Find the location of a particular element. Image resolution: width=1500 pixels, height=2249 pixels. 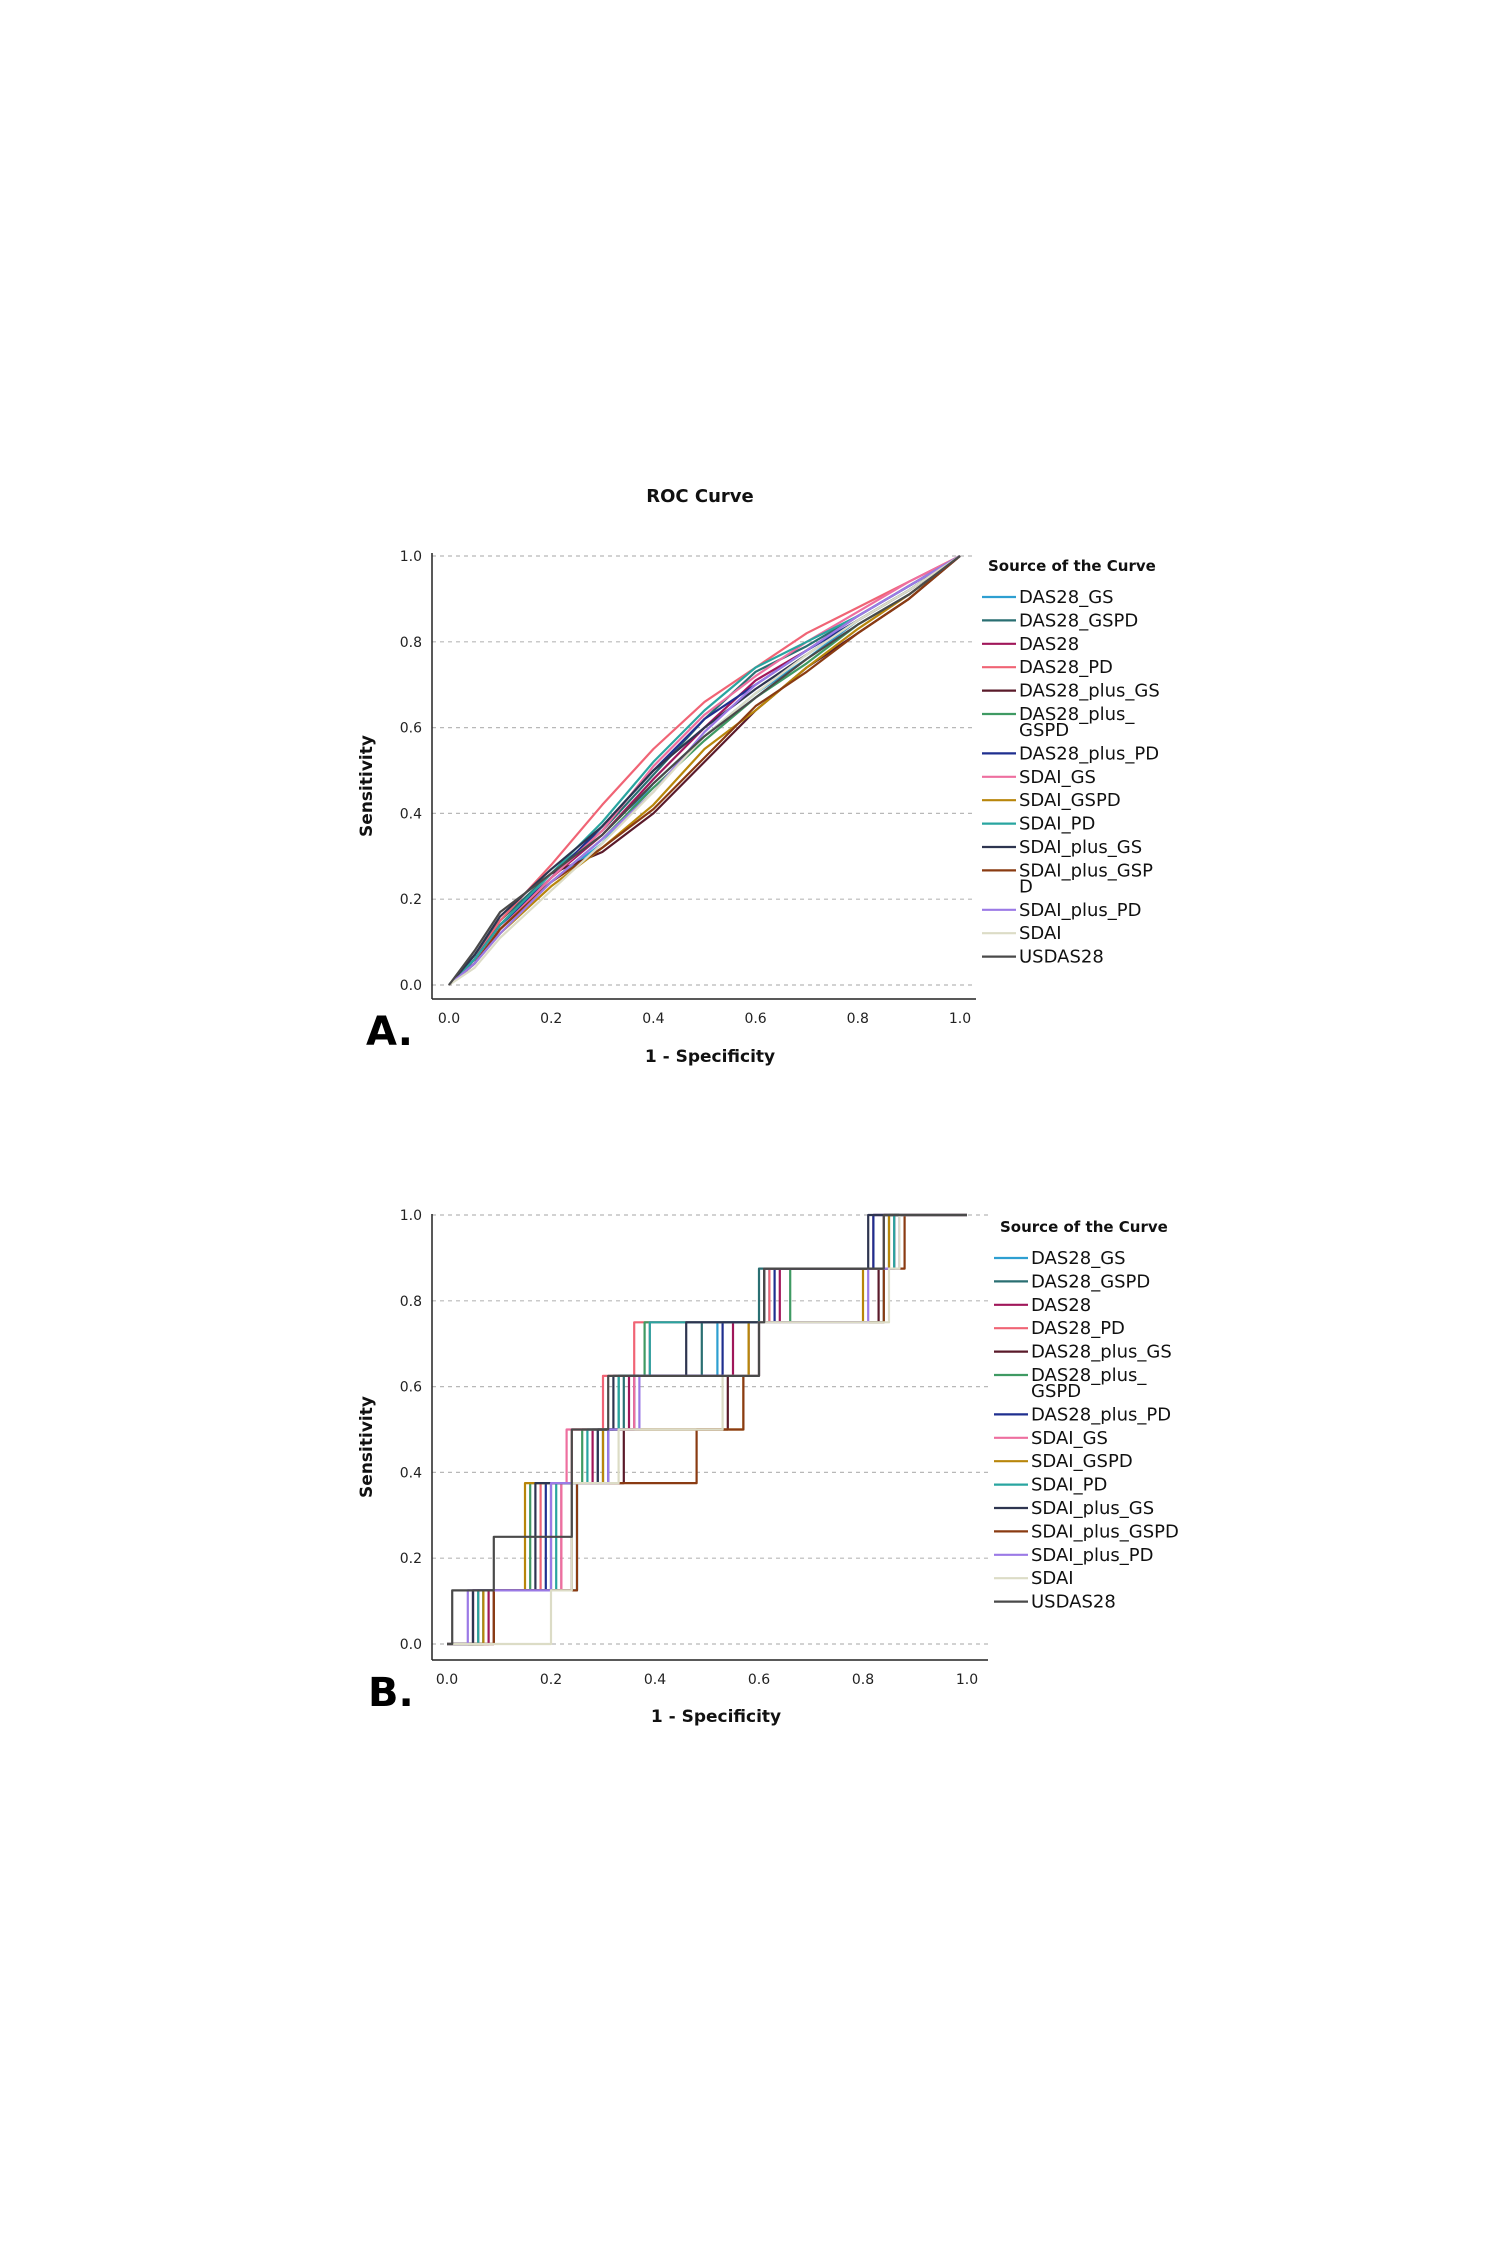

panel-label: B. is located at coordinates (391, 1693).